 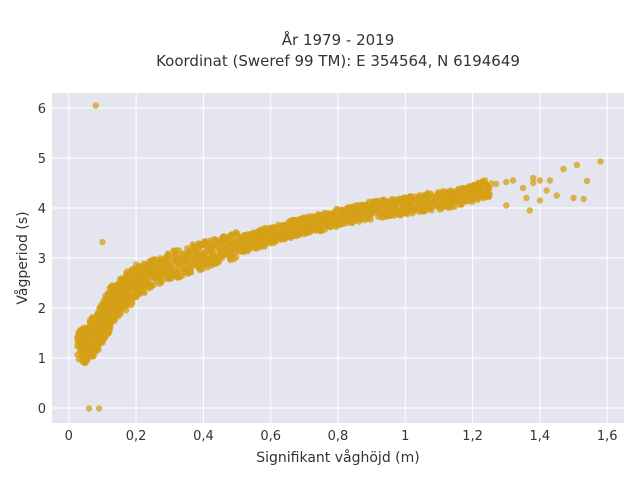 I want to click on y-tick-label: 5, so click(x=42, y=159).